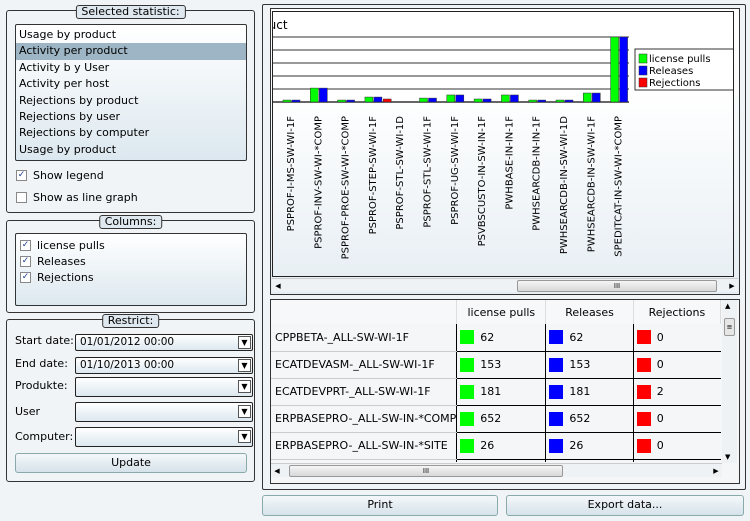 The height and width of the screenshot is (521, 750). Describe the element at coordinates (131, 51) in the screenshot. I see `statistic-item: Activity per product` at that location.